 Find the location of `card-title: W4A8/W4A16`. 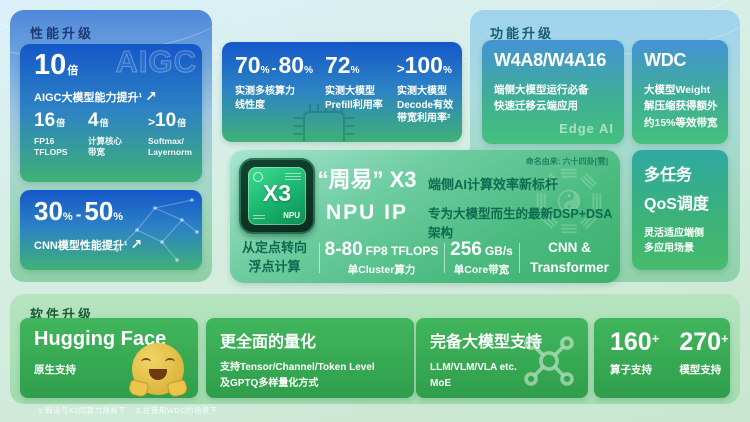

card-title: W4A8/W4A16 is located at coordinates (550, 60).